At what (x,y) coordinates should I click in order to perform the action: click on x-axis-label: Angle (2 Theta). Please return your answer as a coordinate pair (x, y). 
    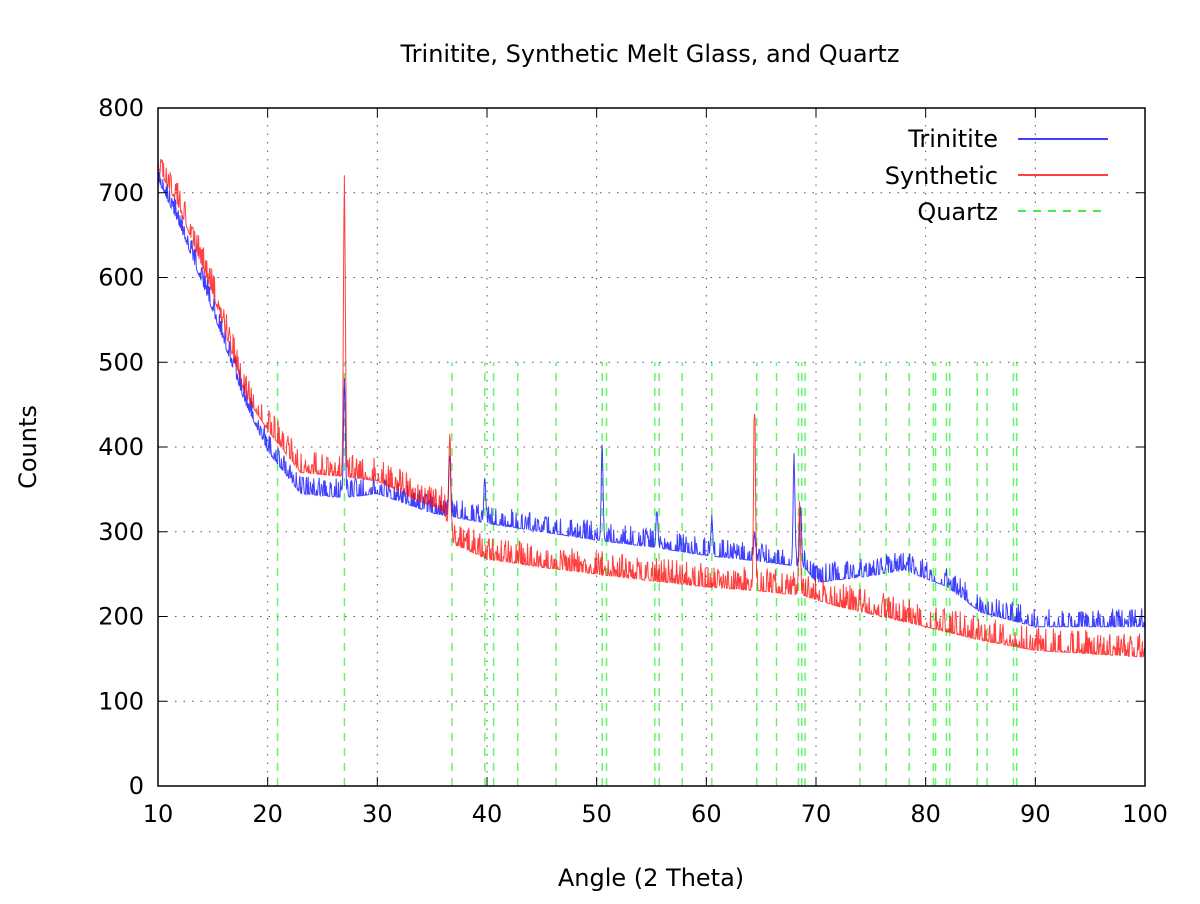
    Looking at the image, I should click on (651, 878).